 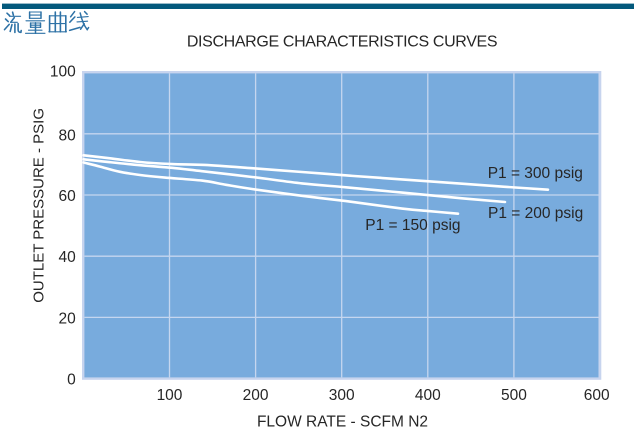 What do you see at coordinates (39, 205) in the screenshot?
I see `svg-text: OUTLET PRESSURE - PSIG` at bounding box center [39, 205].